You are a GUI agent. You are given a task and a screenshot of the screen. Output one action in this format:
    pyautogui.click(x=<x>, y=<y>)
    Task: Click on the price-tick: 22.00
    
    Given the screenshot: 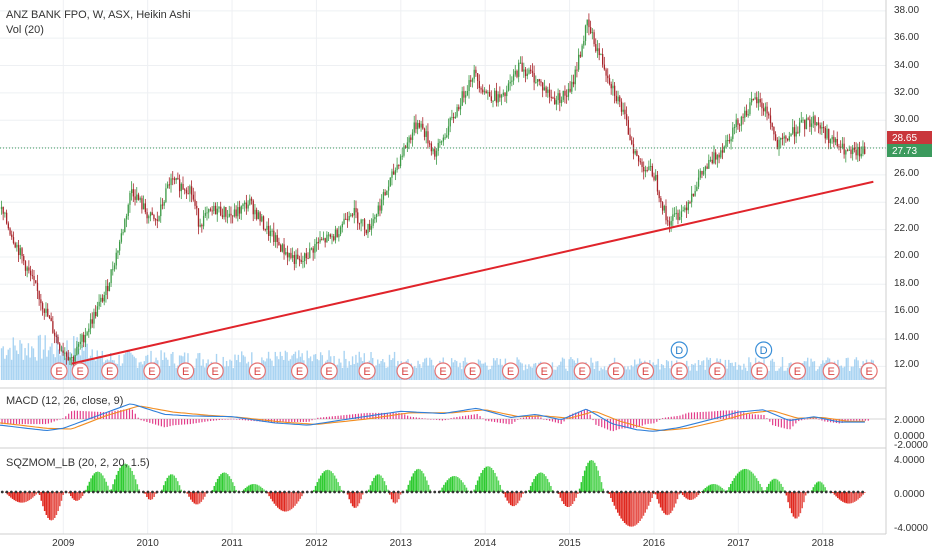 What is the action you would take?
    pyautogui.click(x=906, y=228)
    